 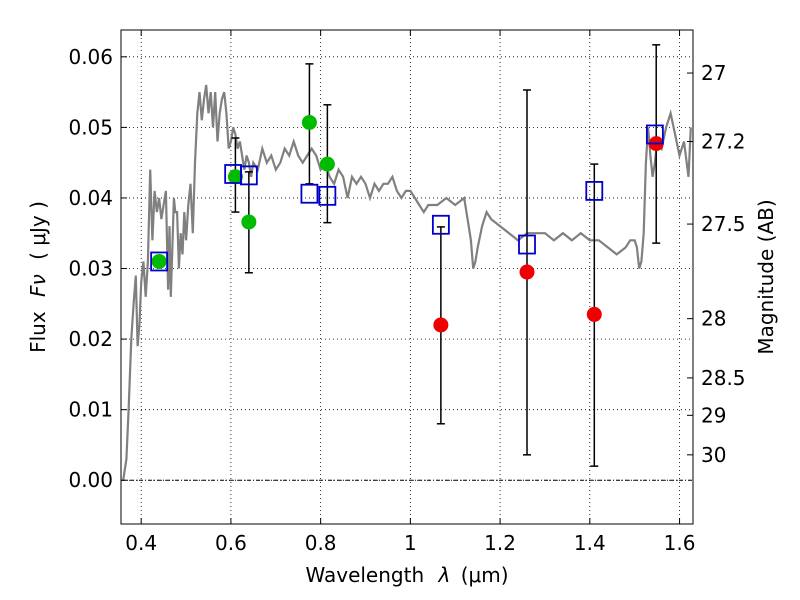 I want to click on y-tick-label: 0.00, so click(x=90, y=480).